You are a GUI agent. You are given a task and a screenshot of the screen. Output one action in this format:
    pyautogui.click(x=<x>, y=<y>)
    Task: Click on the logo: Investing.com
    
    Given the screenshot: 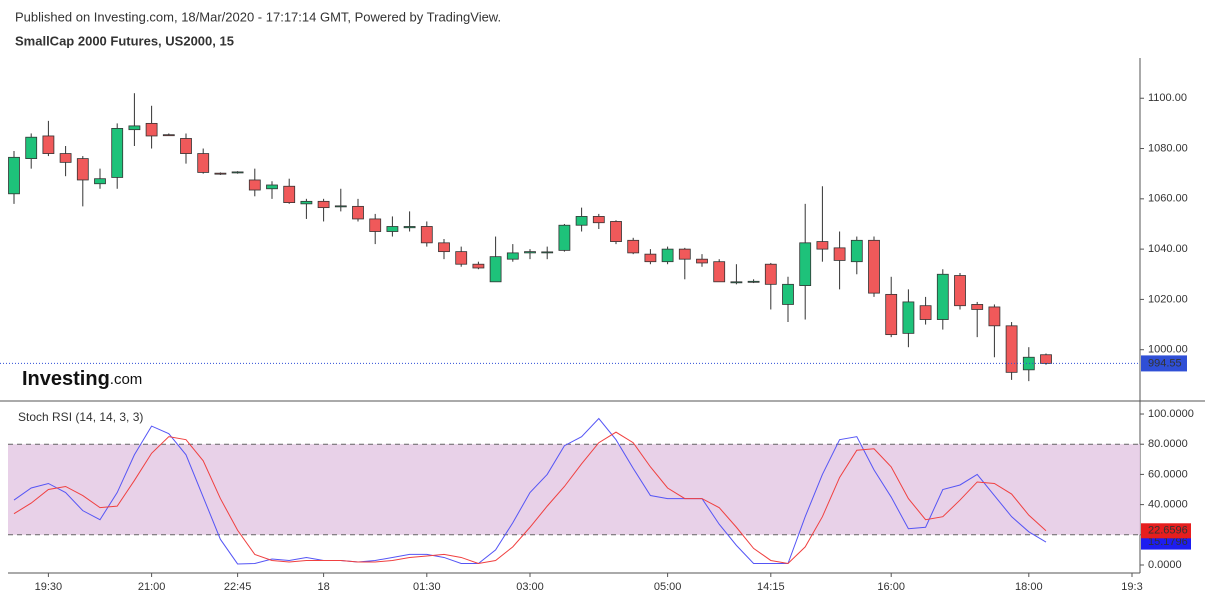 What is the action you would take?
    pyautogui.click(x=82, y=379)
    